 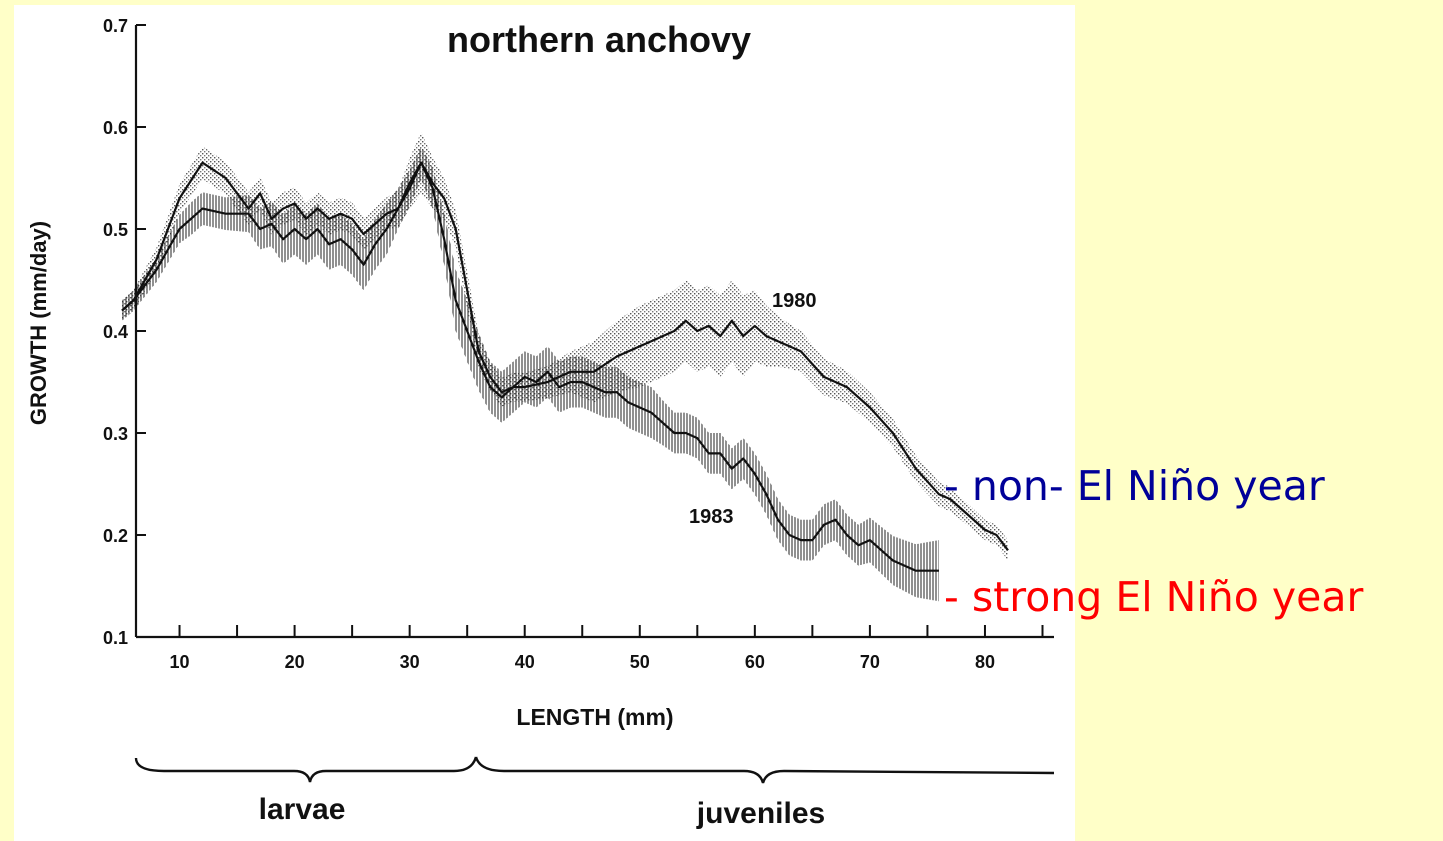 I want to click on x-tick-label: 80, so click(x=985, y=662).